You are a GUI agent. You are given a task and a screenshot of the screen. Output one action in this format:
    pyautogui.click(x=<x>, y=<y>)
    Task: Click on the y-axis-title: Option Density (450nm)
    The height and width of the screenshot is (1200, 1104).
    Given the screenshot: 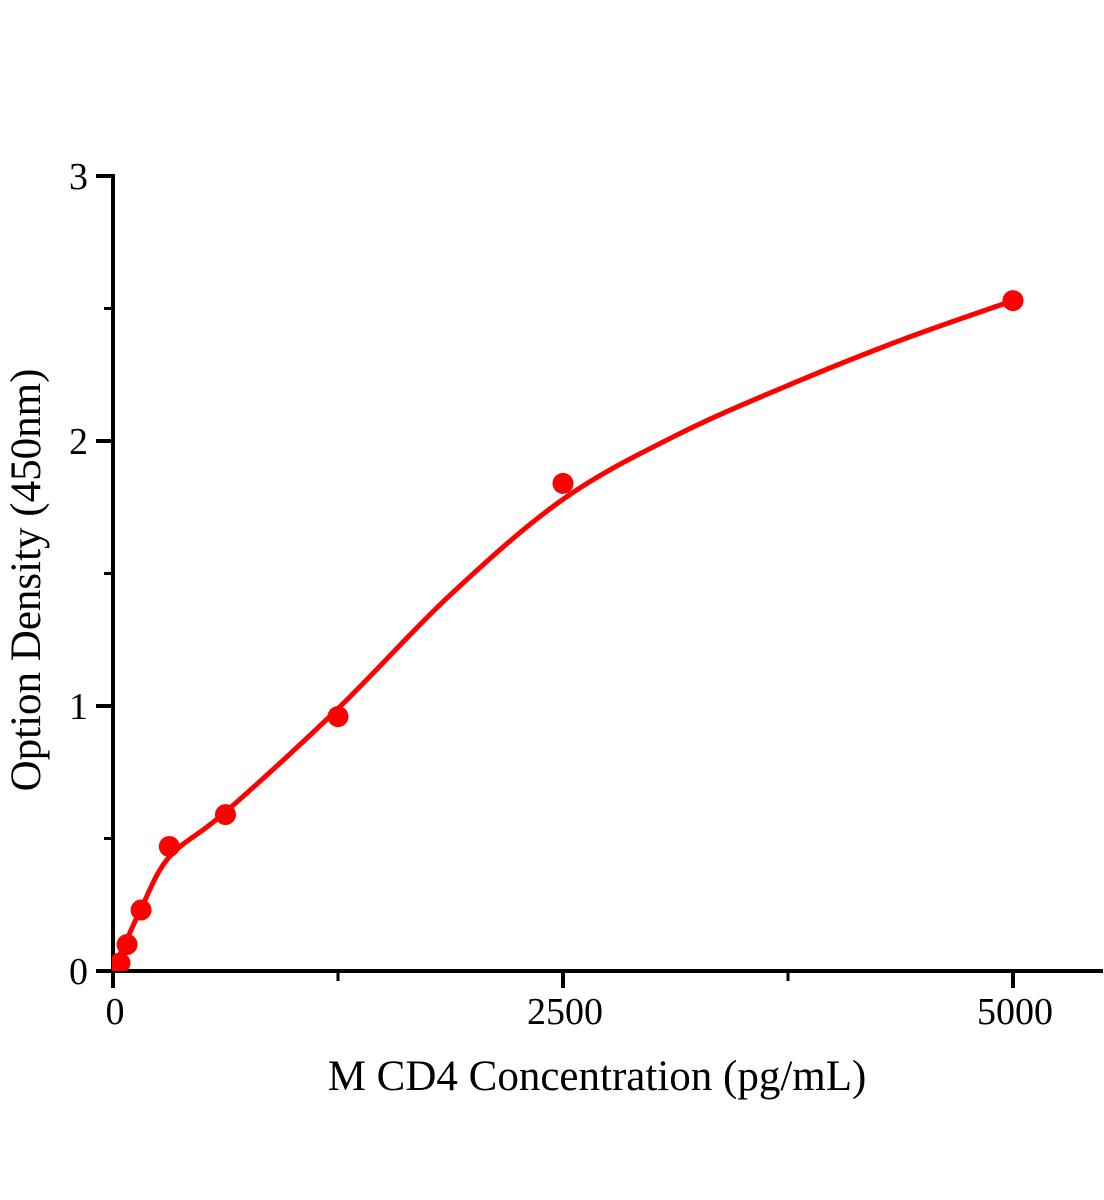 What is the action you would take?
    pyautogui.click(x=26, y=580)
    